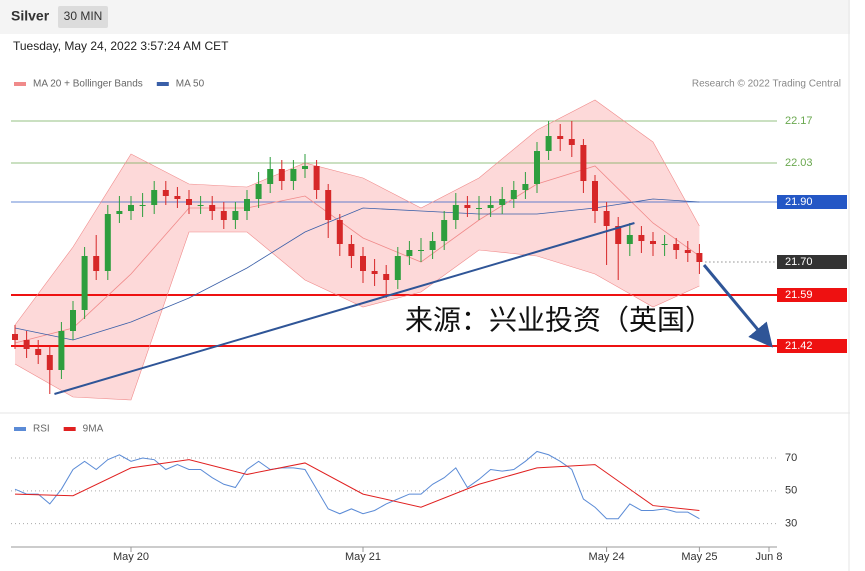  I want to click on interval-label: 30 MIN, so click(83, 16).